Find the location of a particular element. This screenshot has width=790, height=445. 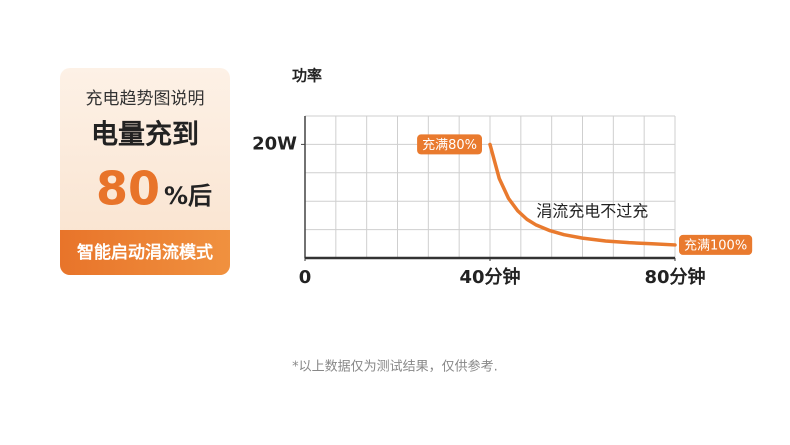

power-curve is located at coordinates (582, 194).